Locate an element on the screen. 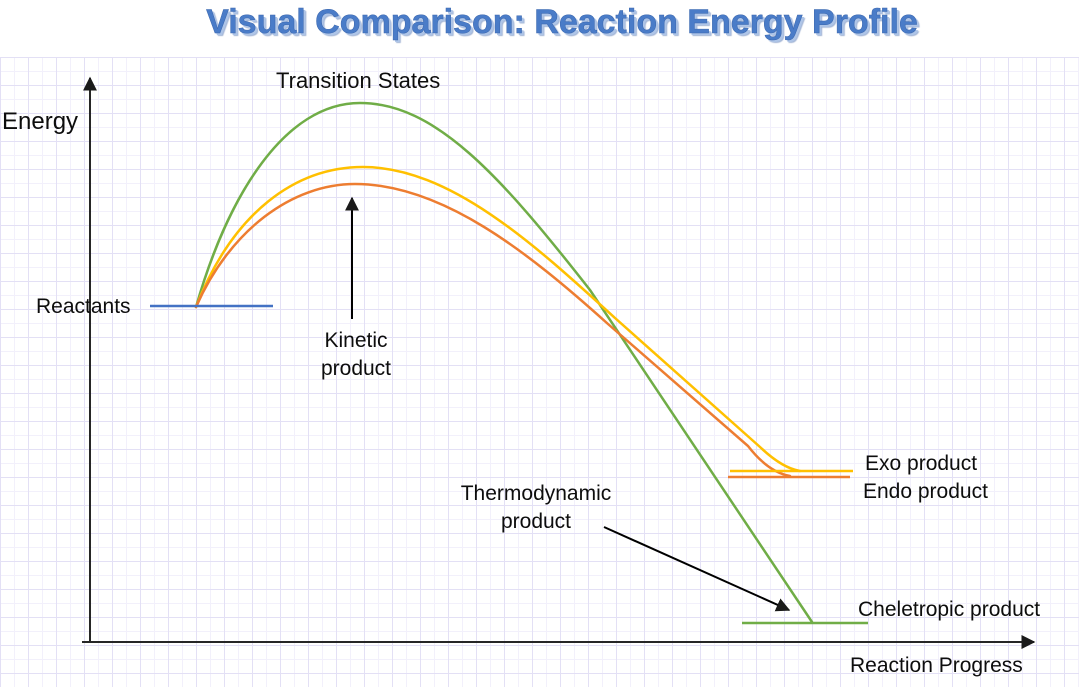 The height and width of the screenshot is (687, 1079). endo-product-label: Endo product is located at coordinates (925, 491).